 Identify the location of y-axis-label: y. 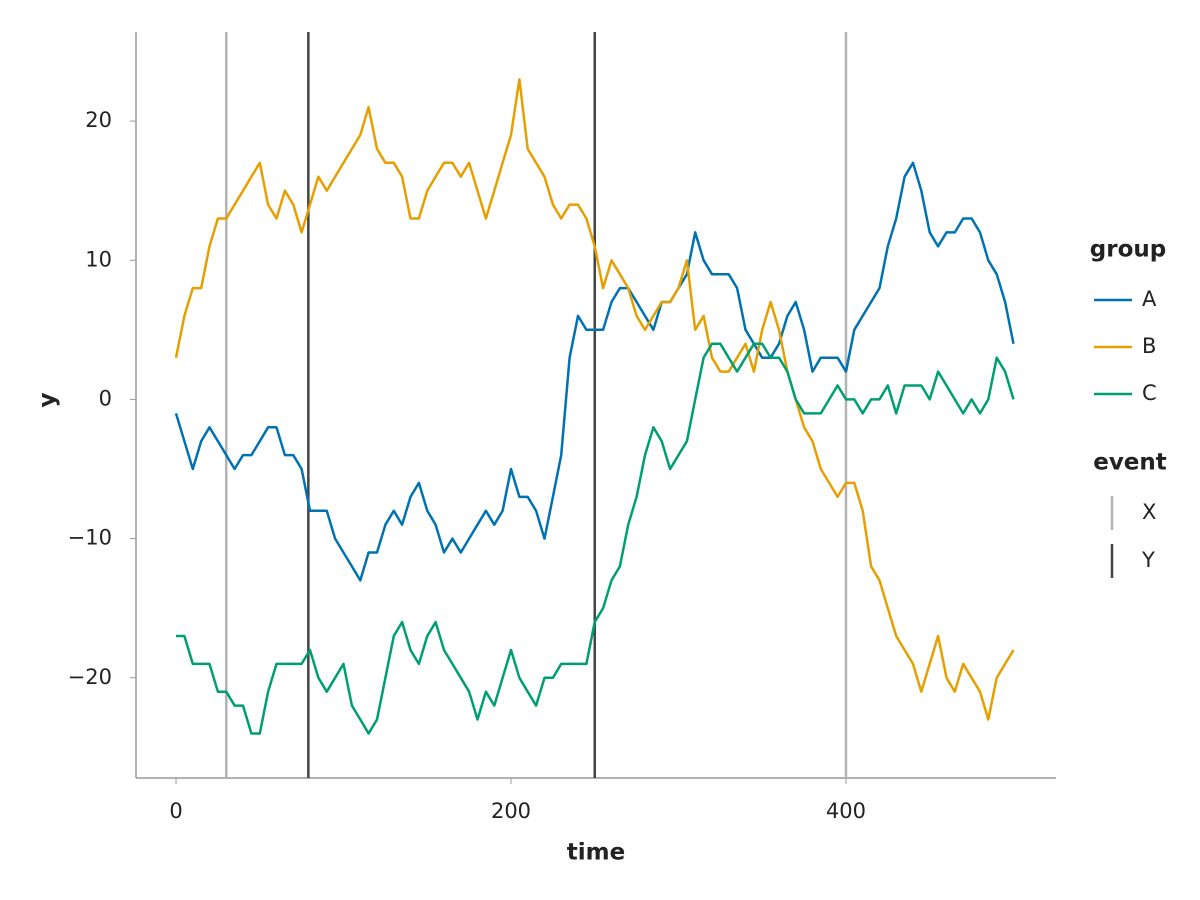
(48, 400).